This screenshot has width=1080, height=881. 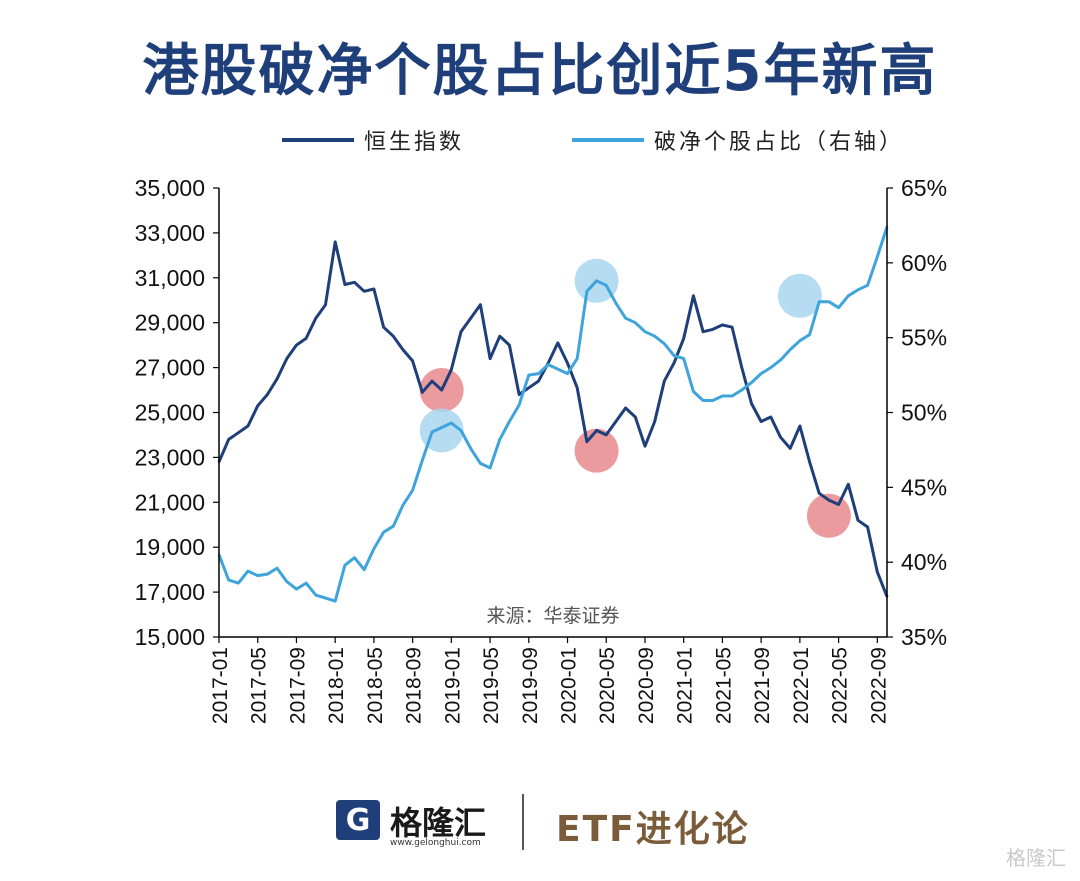 What do you see at coordinates (435, 843) in the screenshot?
I see `brand-url: www.gelonghui.com` at bounding box center [435, 843].